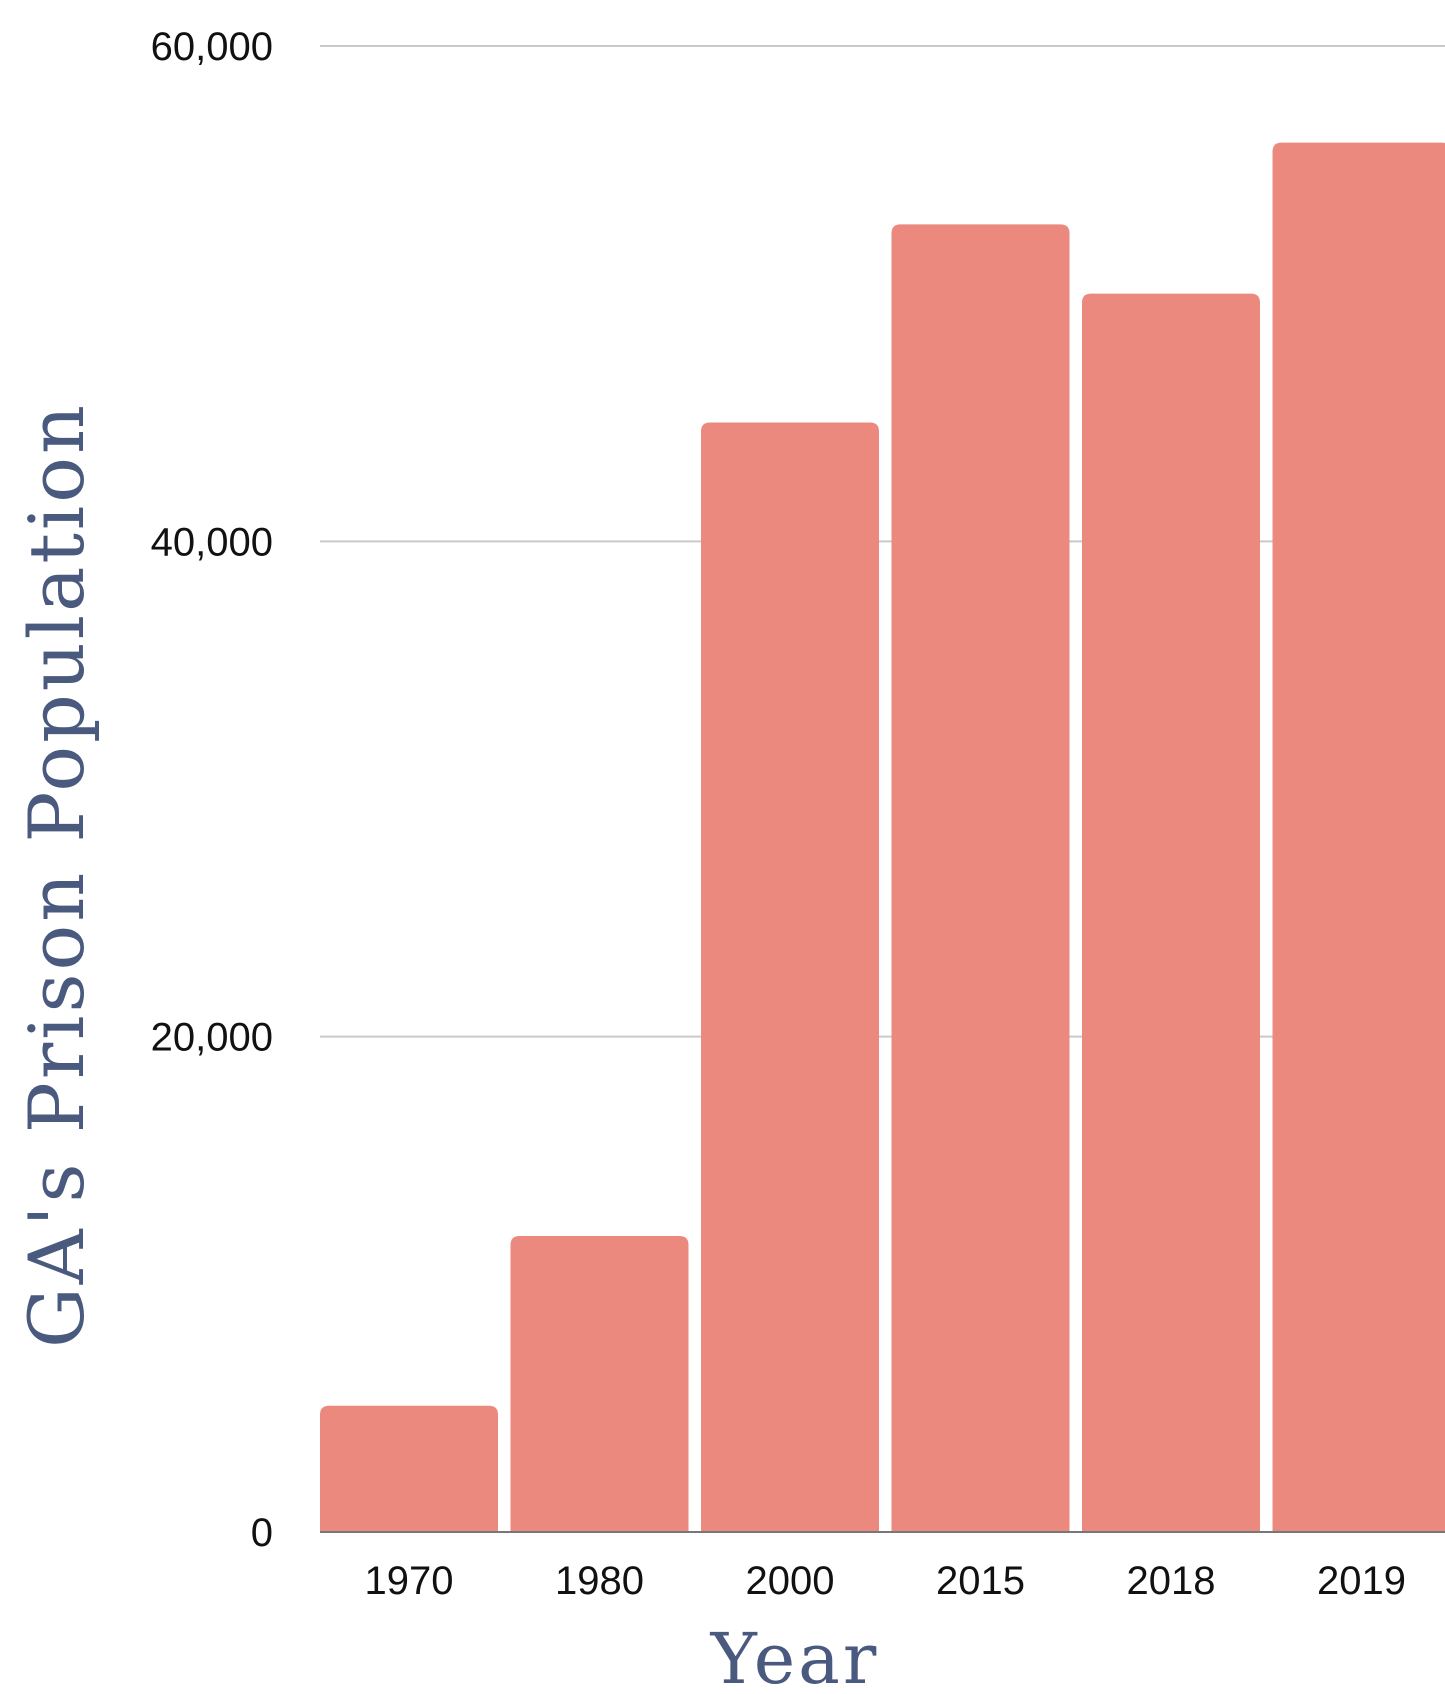 This screenshot has height=1694, width=1445. I want to click on y-tick-label: 20,000, so click(212, 1038).